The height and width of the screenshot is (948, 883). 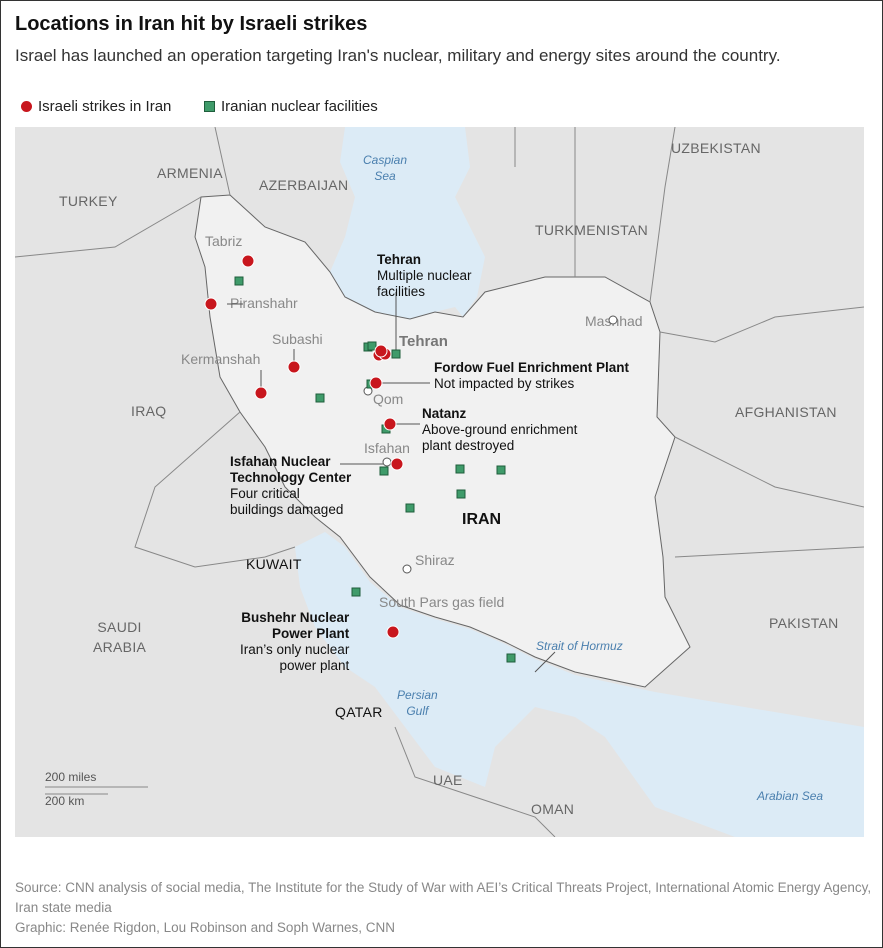 What do you see at coordinates (482, 519) in the screenshot?
I see `label-iran: IRAN` at bounding box center [482, 519].